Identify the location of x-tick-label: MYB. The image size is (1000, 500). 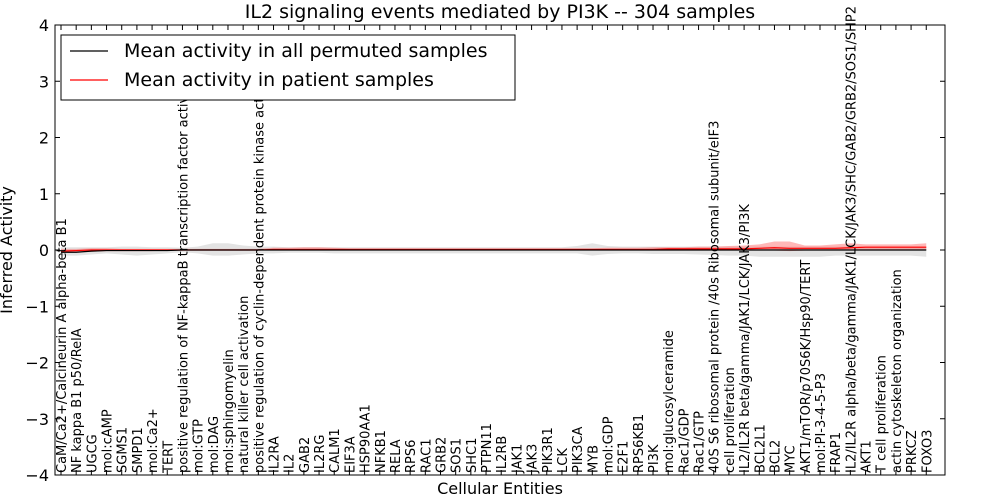
(593, 459).